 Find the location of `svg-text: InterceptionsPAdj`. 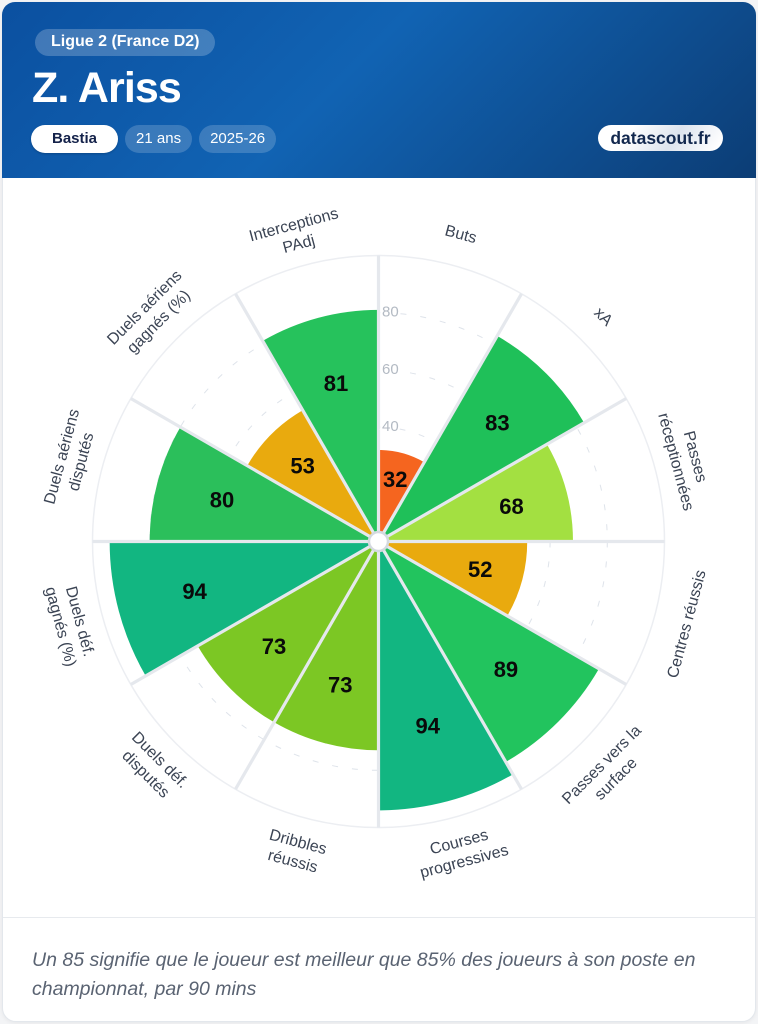

svg-text: InterceptionsPAdj is located at coordinates (296, 234).